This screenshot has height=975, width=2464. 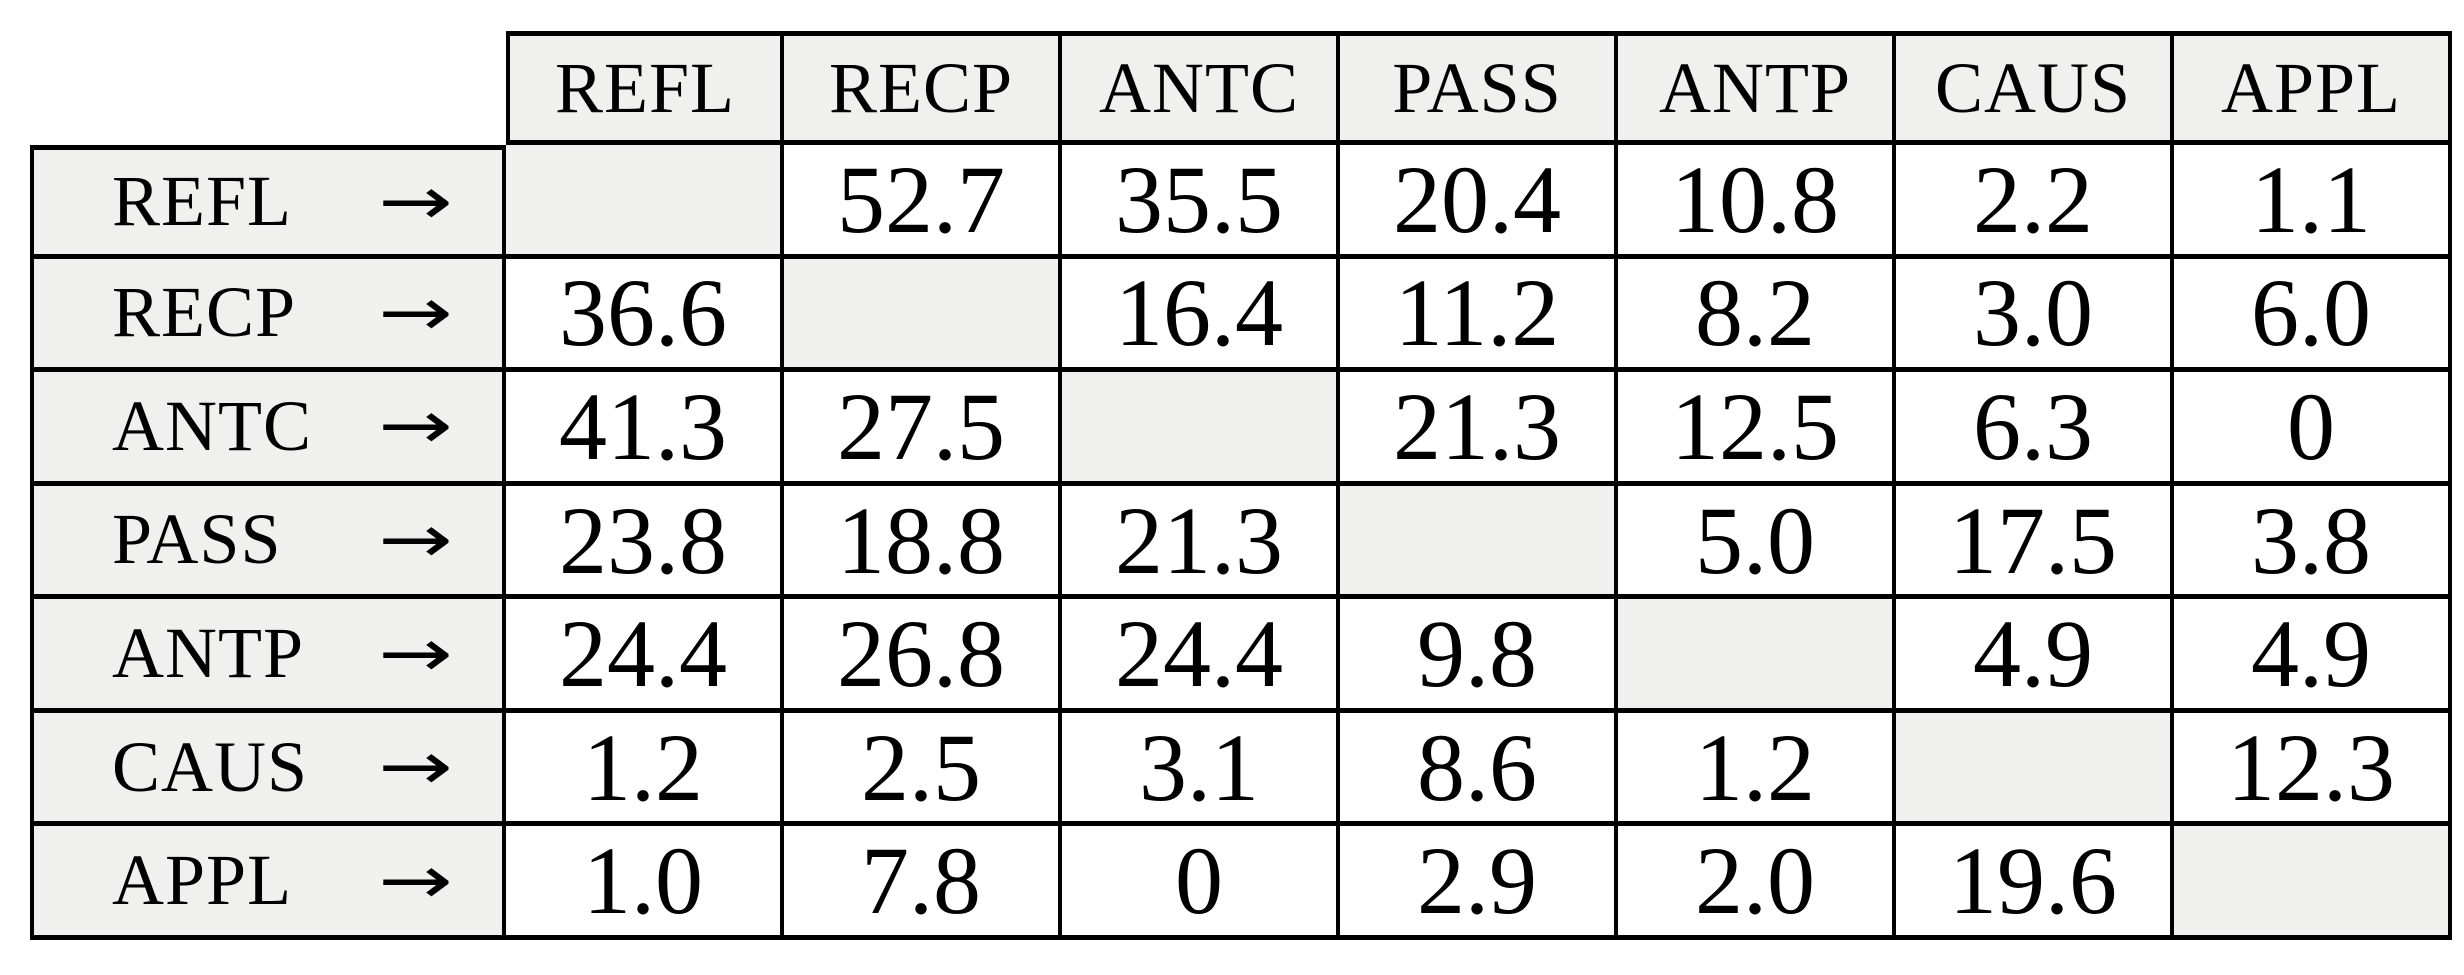 What do you see at coordinates (2035, 883) in the screenshot?
I see `data-cell: 19.6` at bounding box center [2035, 883].